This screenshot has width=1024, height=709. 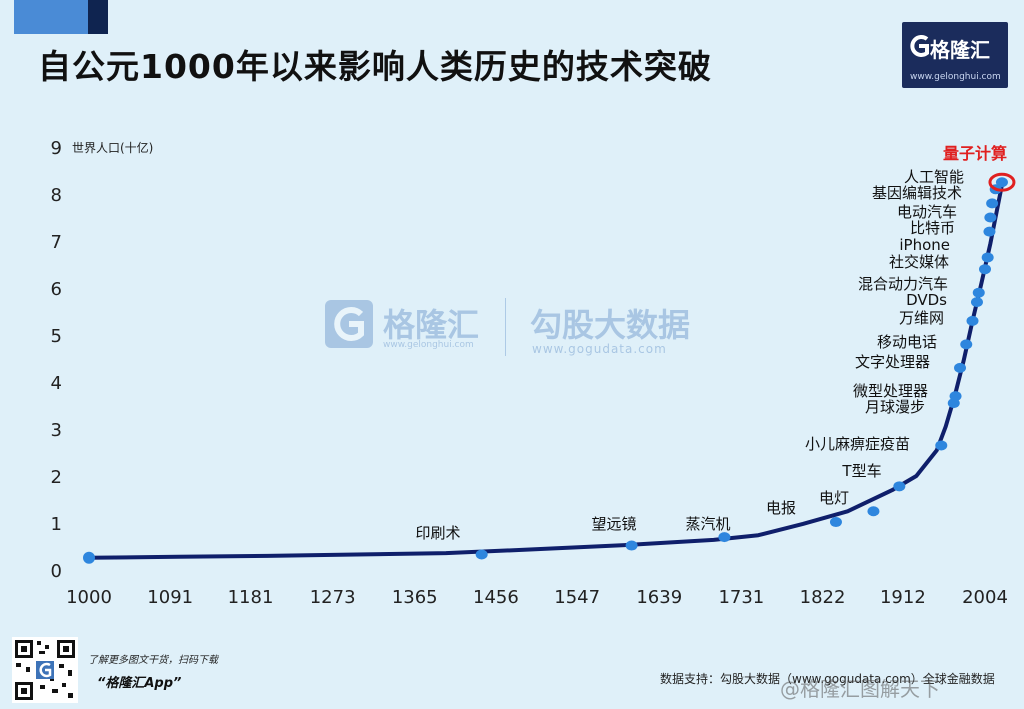 I want to click on event-label: 社交媒体, so click(x=919, y=262).